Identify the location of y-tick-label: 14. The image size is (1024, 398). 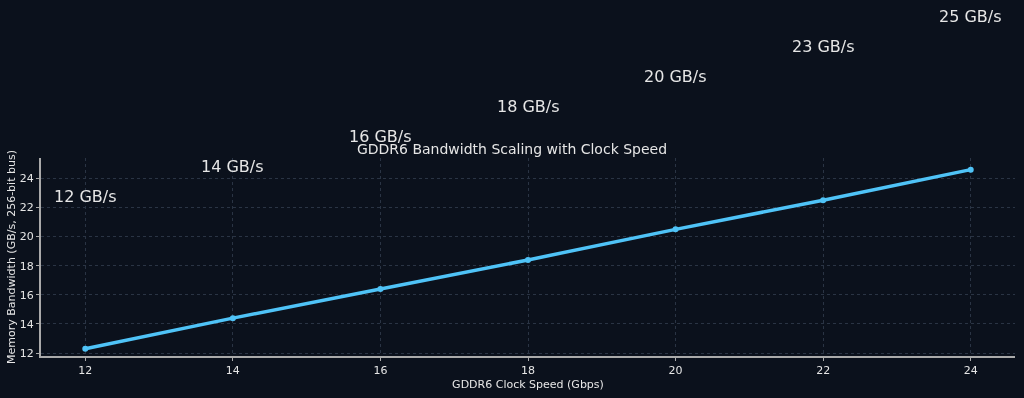
(26, 324).